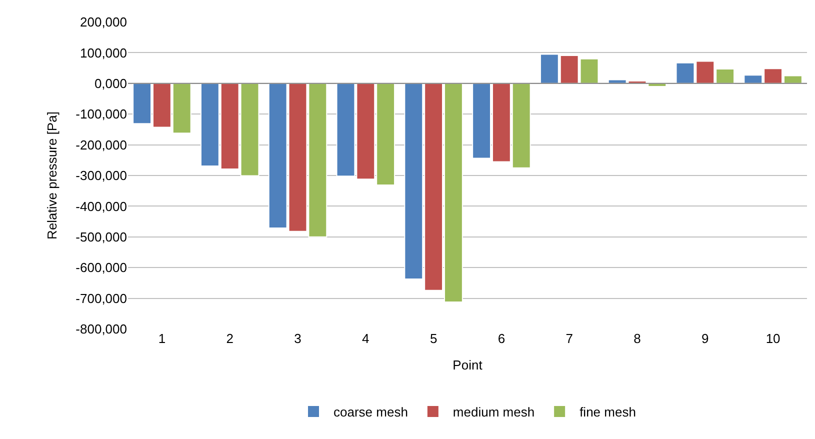 The image size is (815, 439). I want to click on y-tick-label: -400,000, so click(101, 206).